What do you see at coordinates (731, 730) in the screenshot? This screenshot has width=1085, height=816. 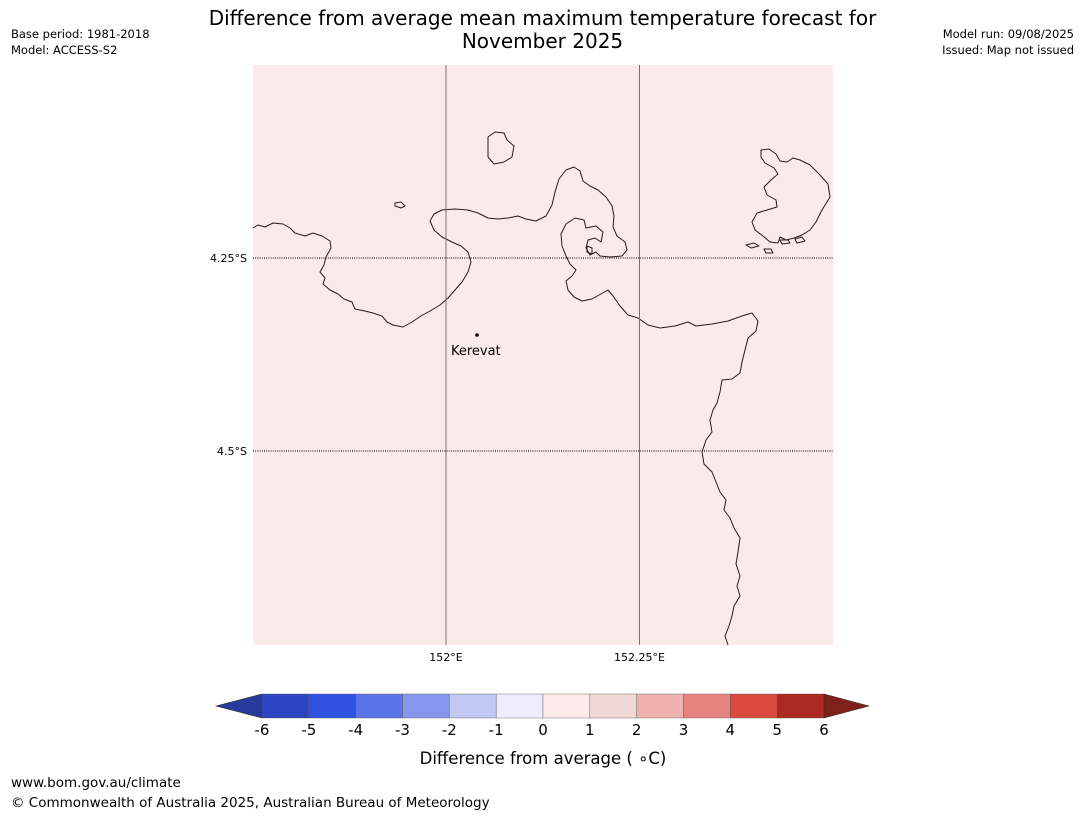 I see `colorbar-tick-label: 4` at bounding box center [731, 730].